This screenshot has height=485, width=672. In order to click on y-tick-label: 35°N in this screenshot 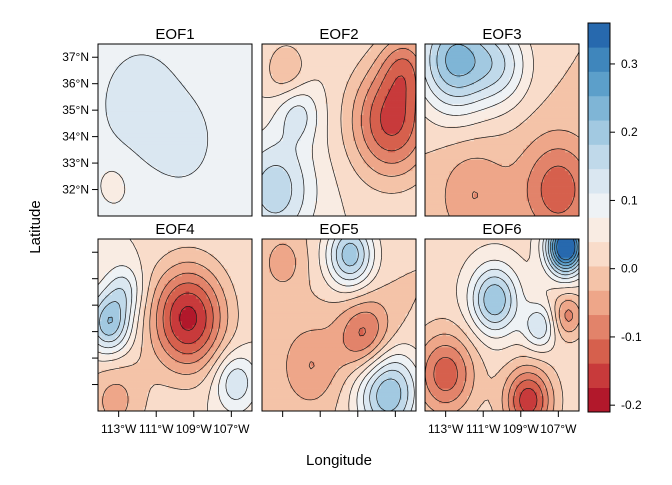, I will do `click(75, 110)`.